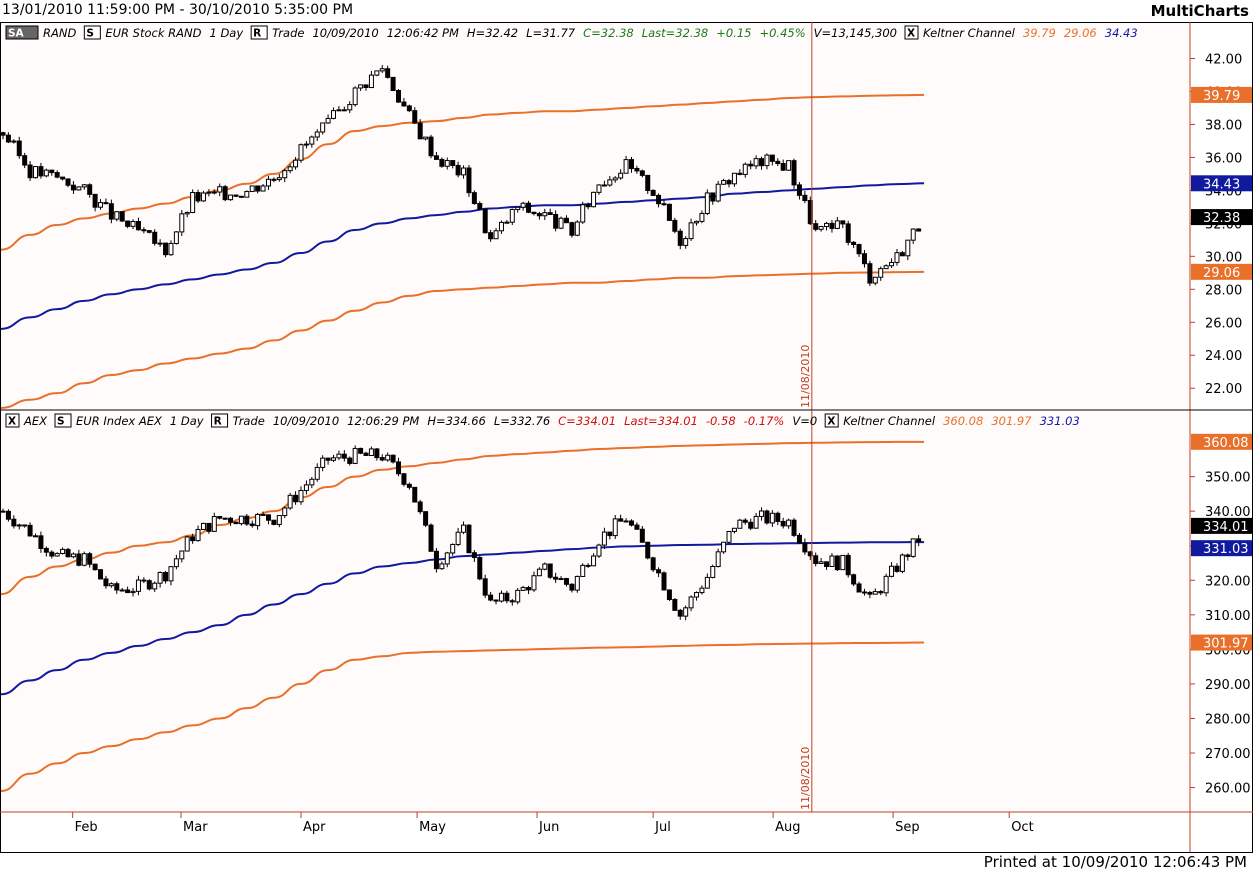  Describe the element at coordinates (733, 33) in the screenshot. I see `caption-change: +0.15` at that location.